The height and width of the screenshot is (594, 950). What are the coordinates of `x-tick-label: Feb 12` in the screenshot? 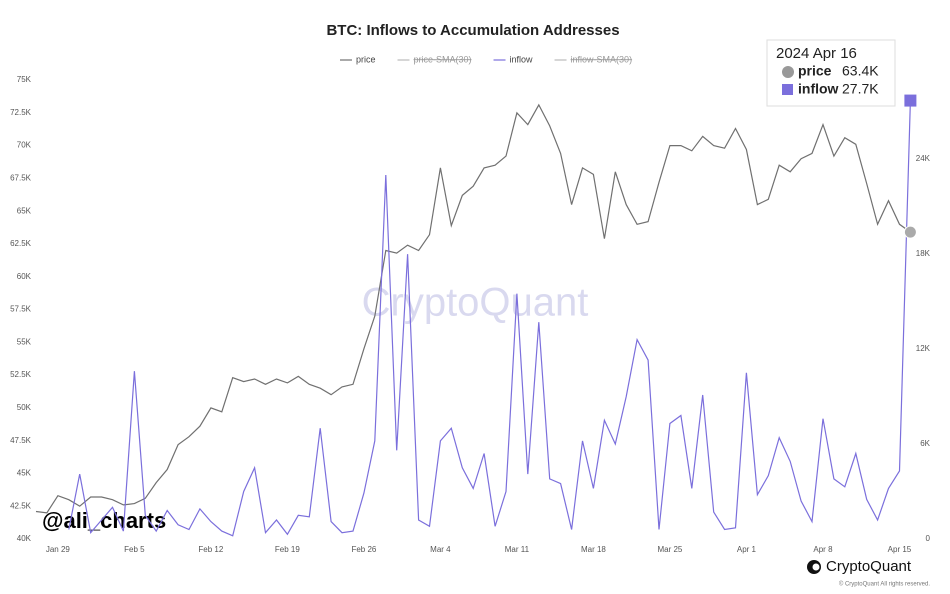 It's located at (210, 549).